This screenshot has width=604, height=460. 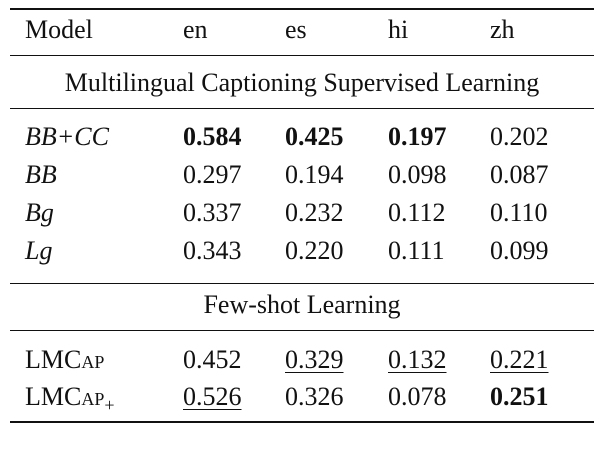 I want to click on model-name: LMCap, so click(x=65, y=396).